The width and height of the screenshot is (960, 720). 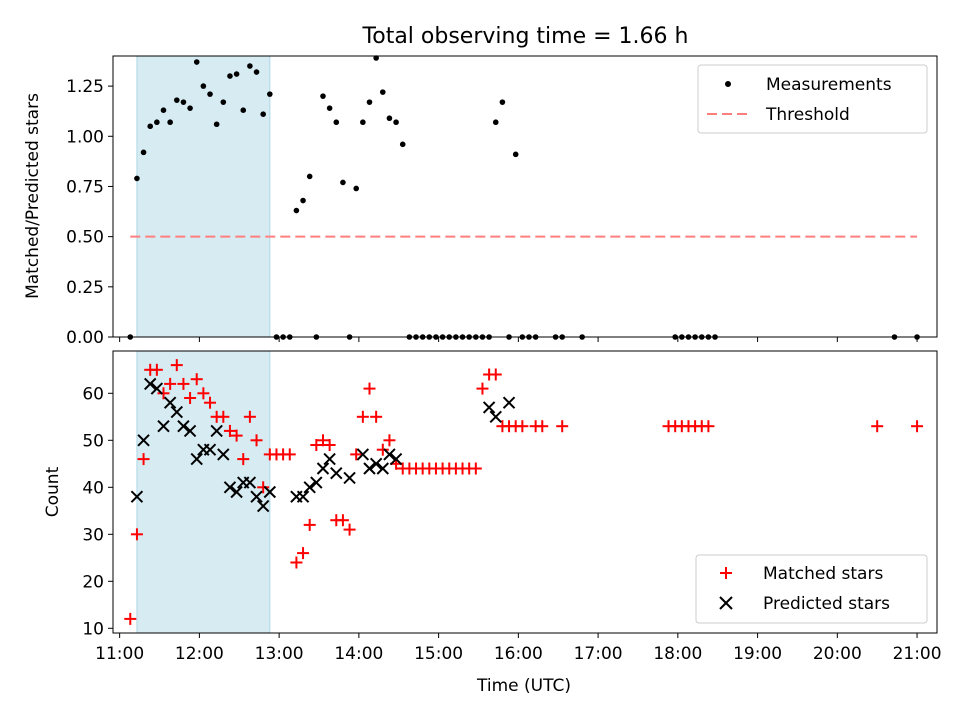 I want to click on top-legend-box, so click(x=812, y=99).